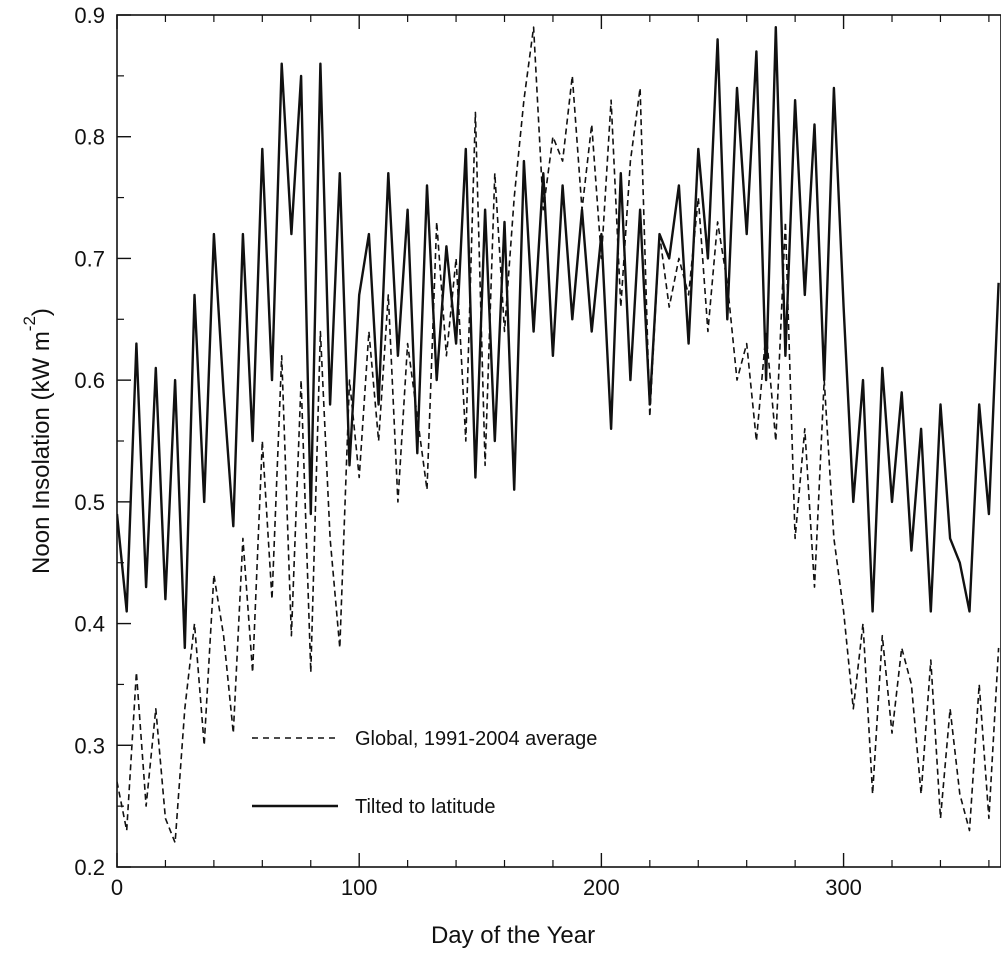 The image size is (1001, 953). Describe the element at coordinates (117, 887) in the screenshot. I see `x-tick-label: 0` at that location.